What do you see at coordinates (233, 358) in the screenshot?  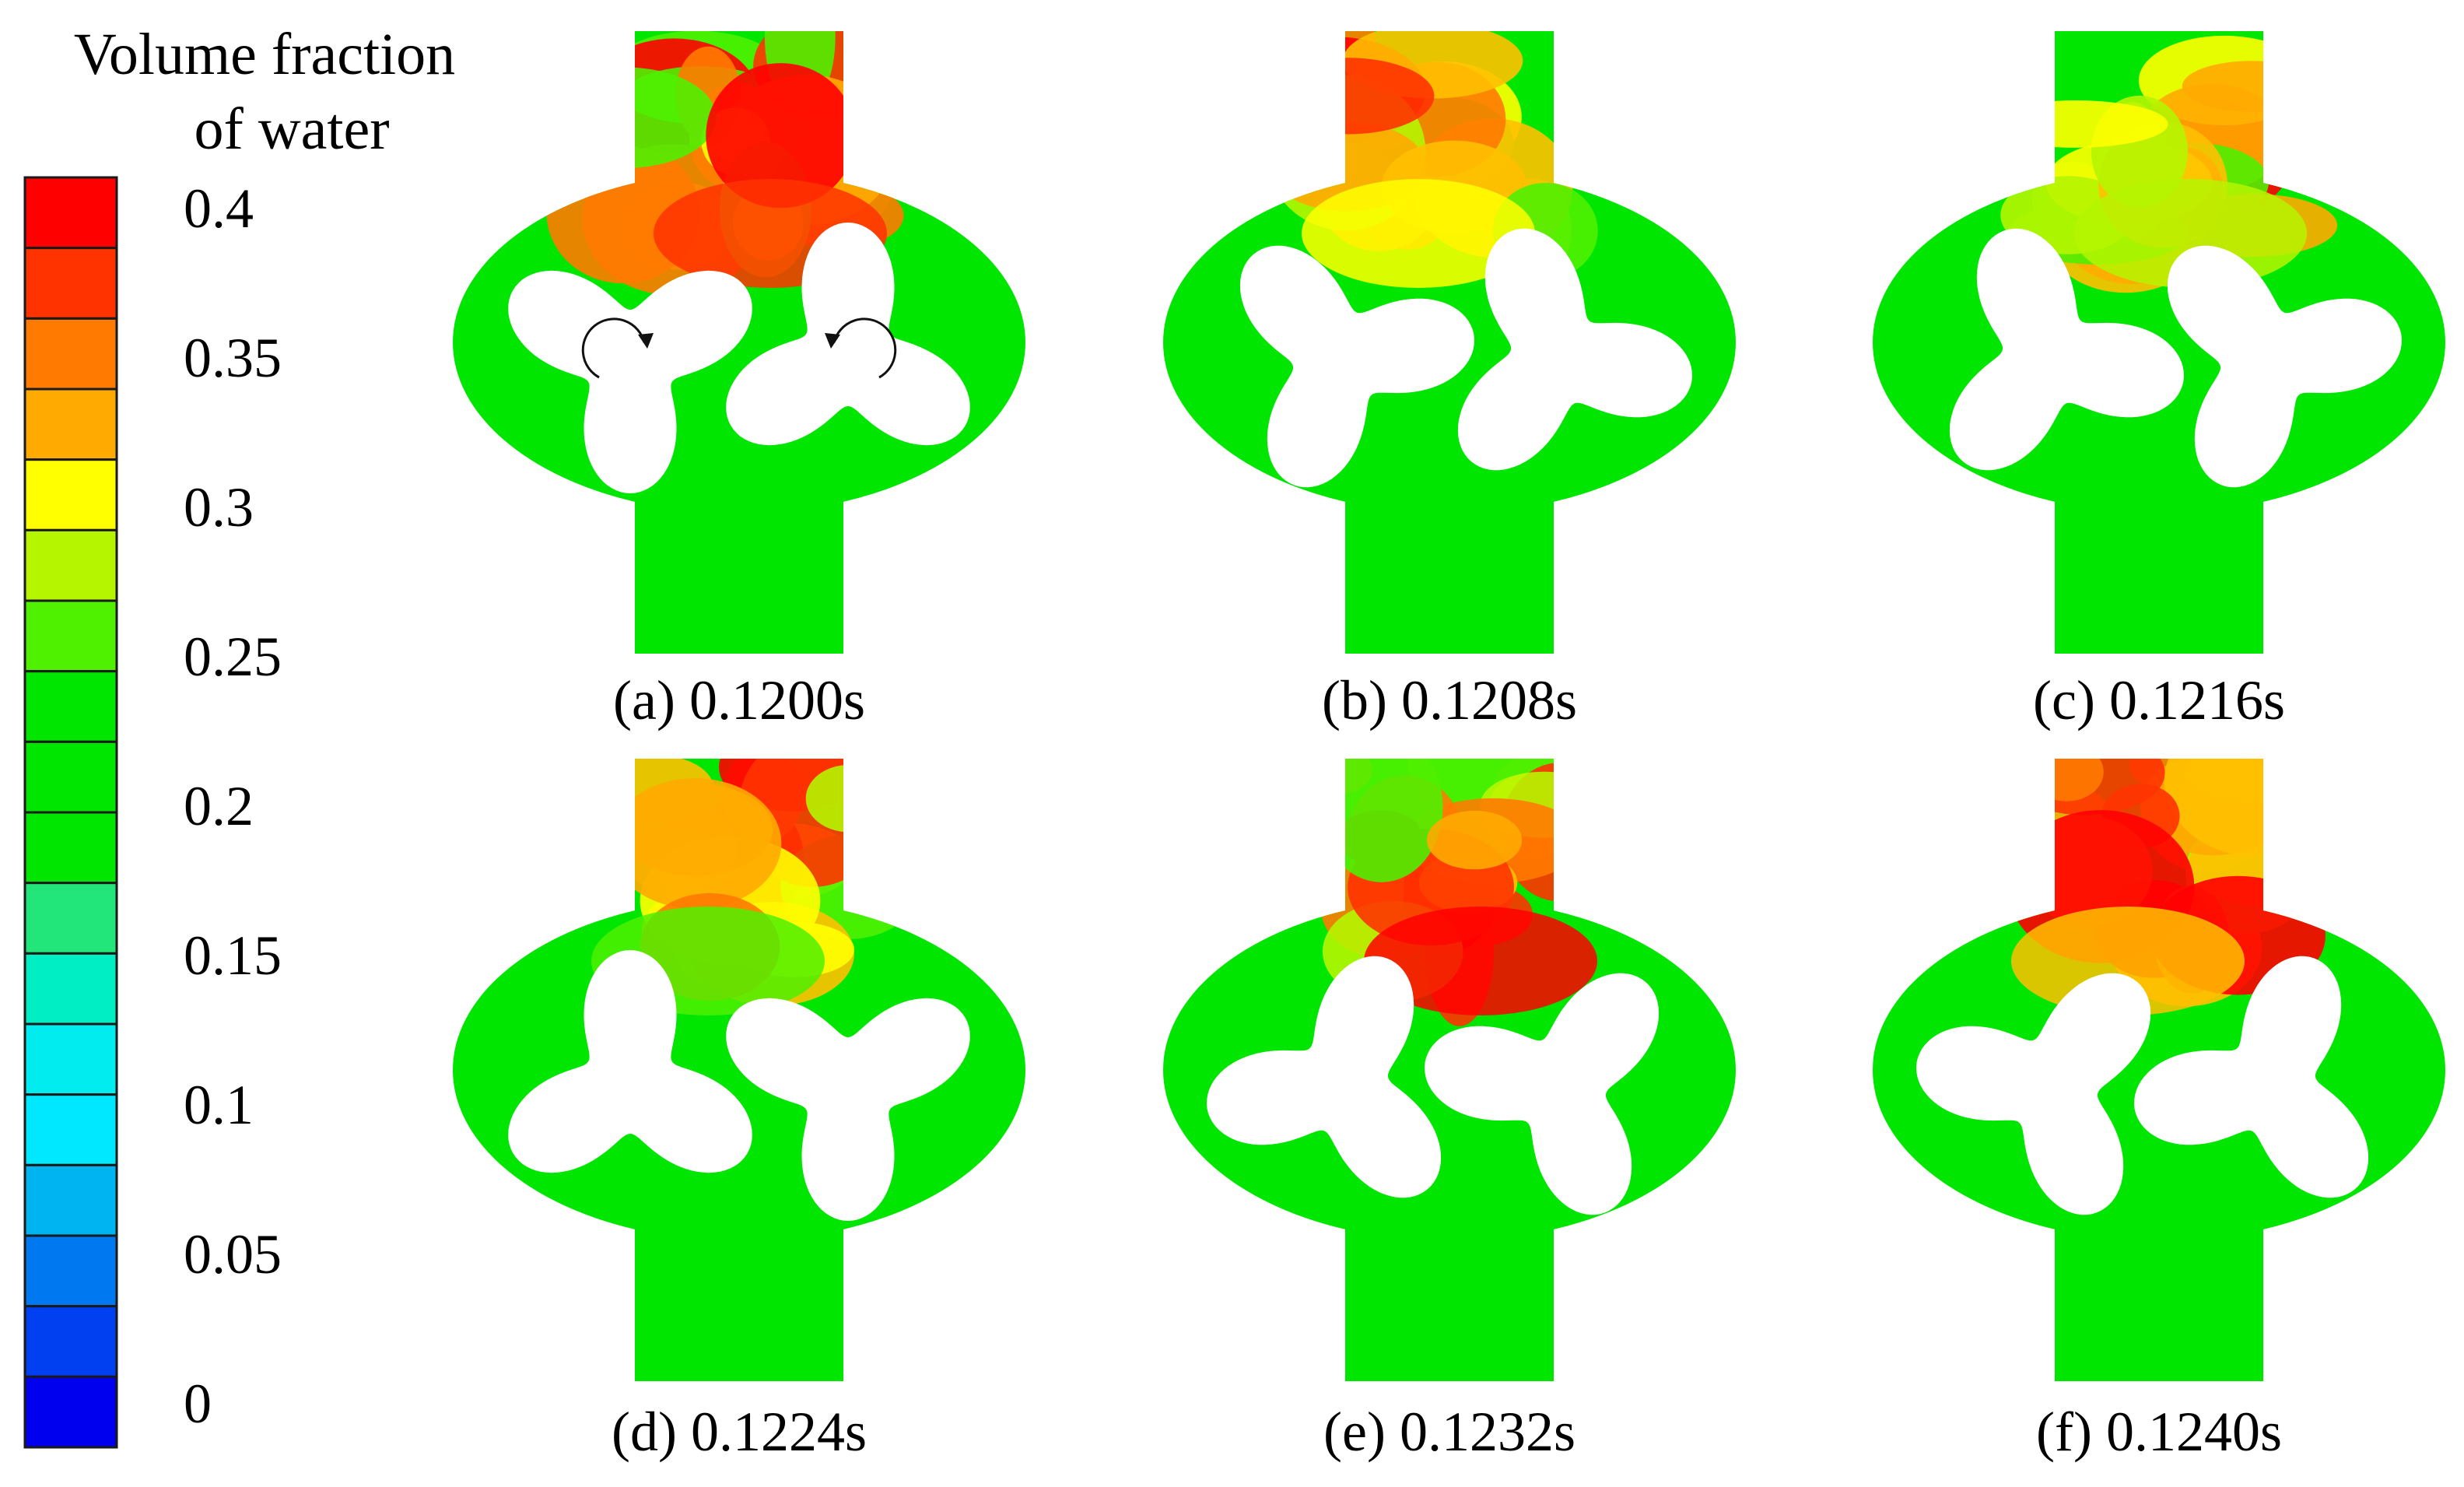 I see `colorbar-tick: 0.35` at bounding box center [233, 358].